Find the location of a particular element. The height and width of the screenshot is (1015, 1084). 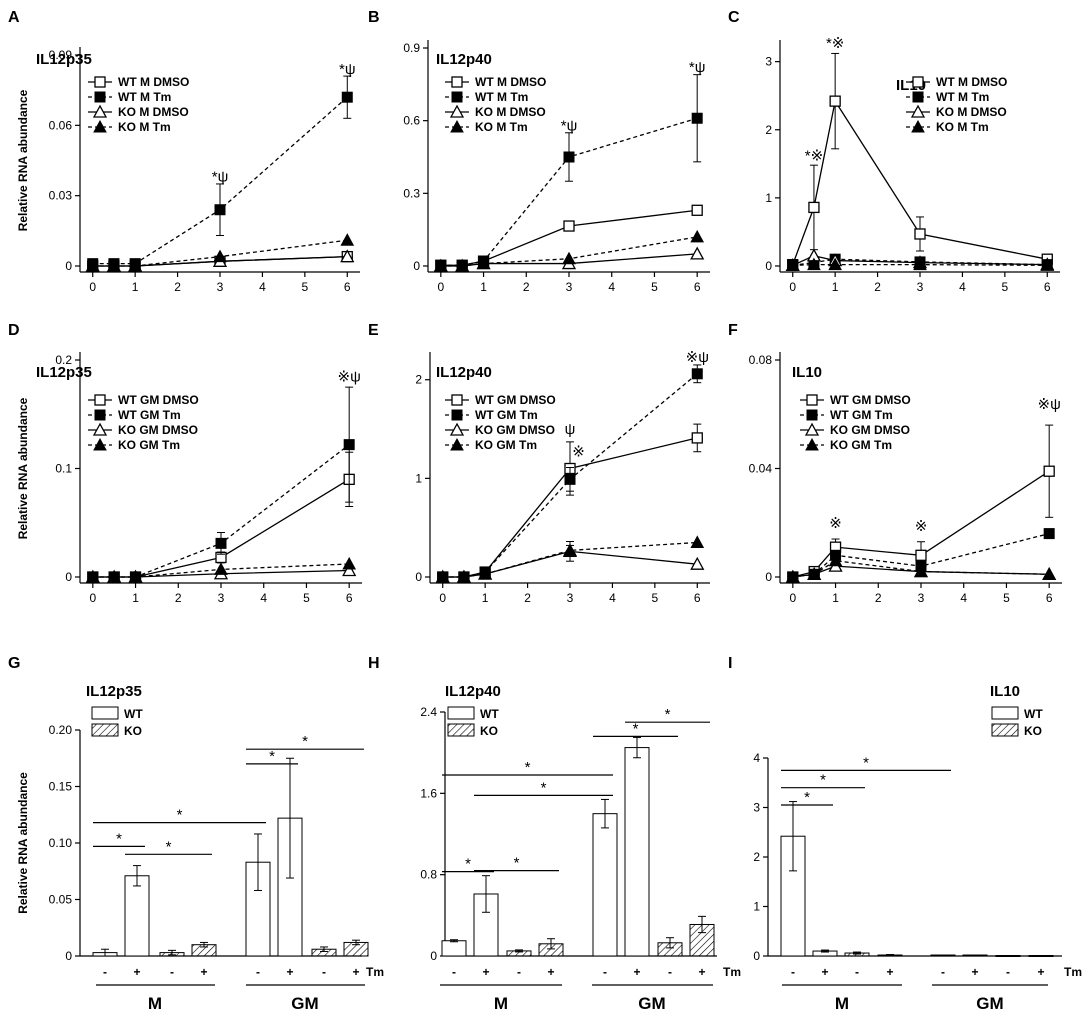

y-tick-label: 2.4 is located at coordinates (428, 712).